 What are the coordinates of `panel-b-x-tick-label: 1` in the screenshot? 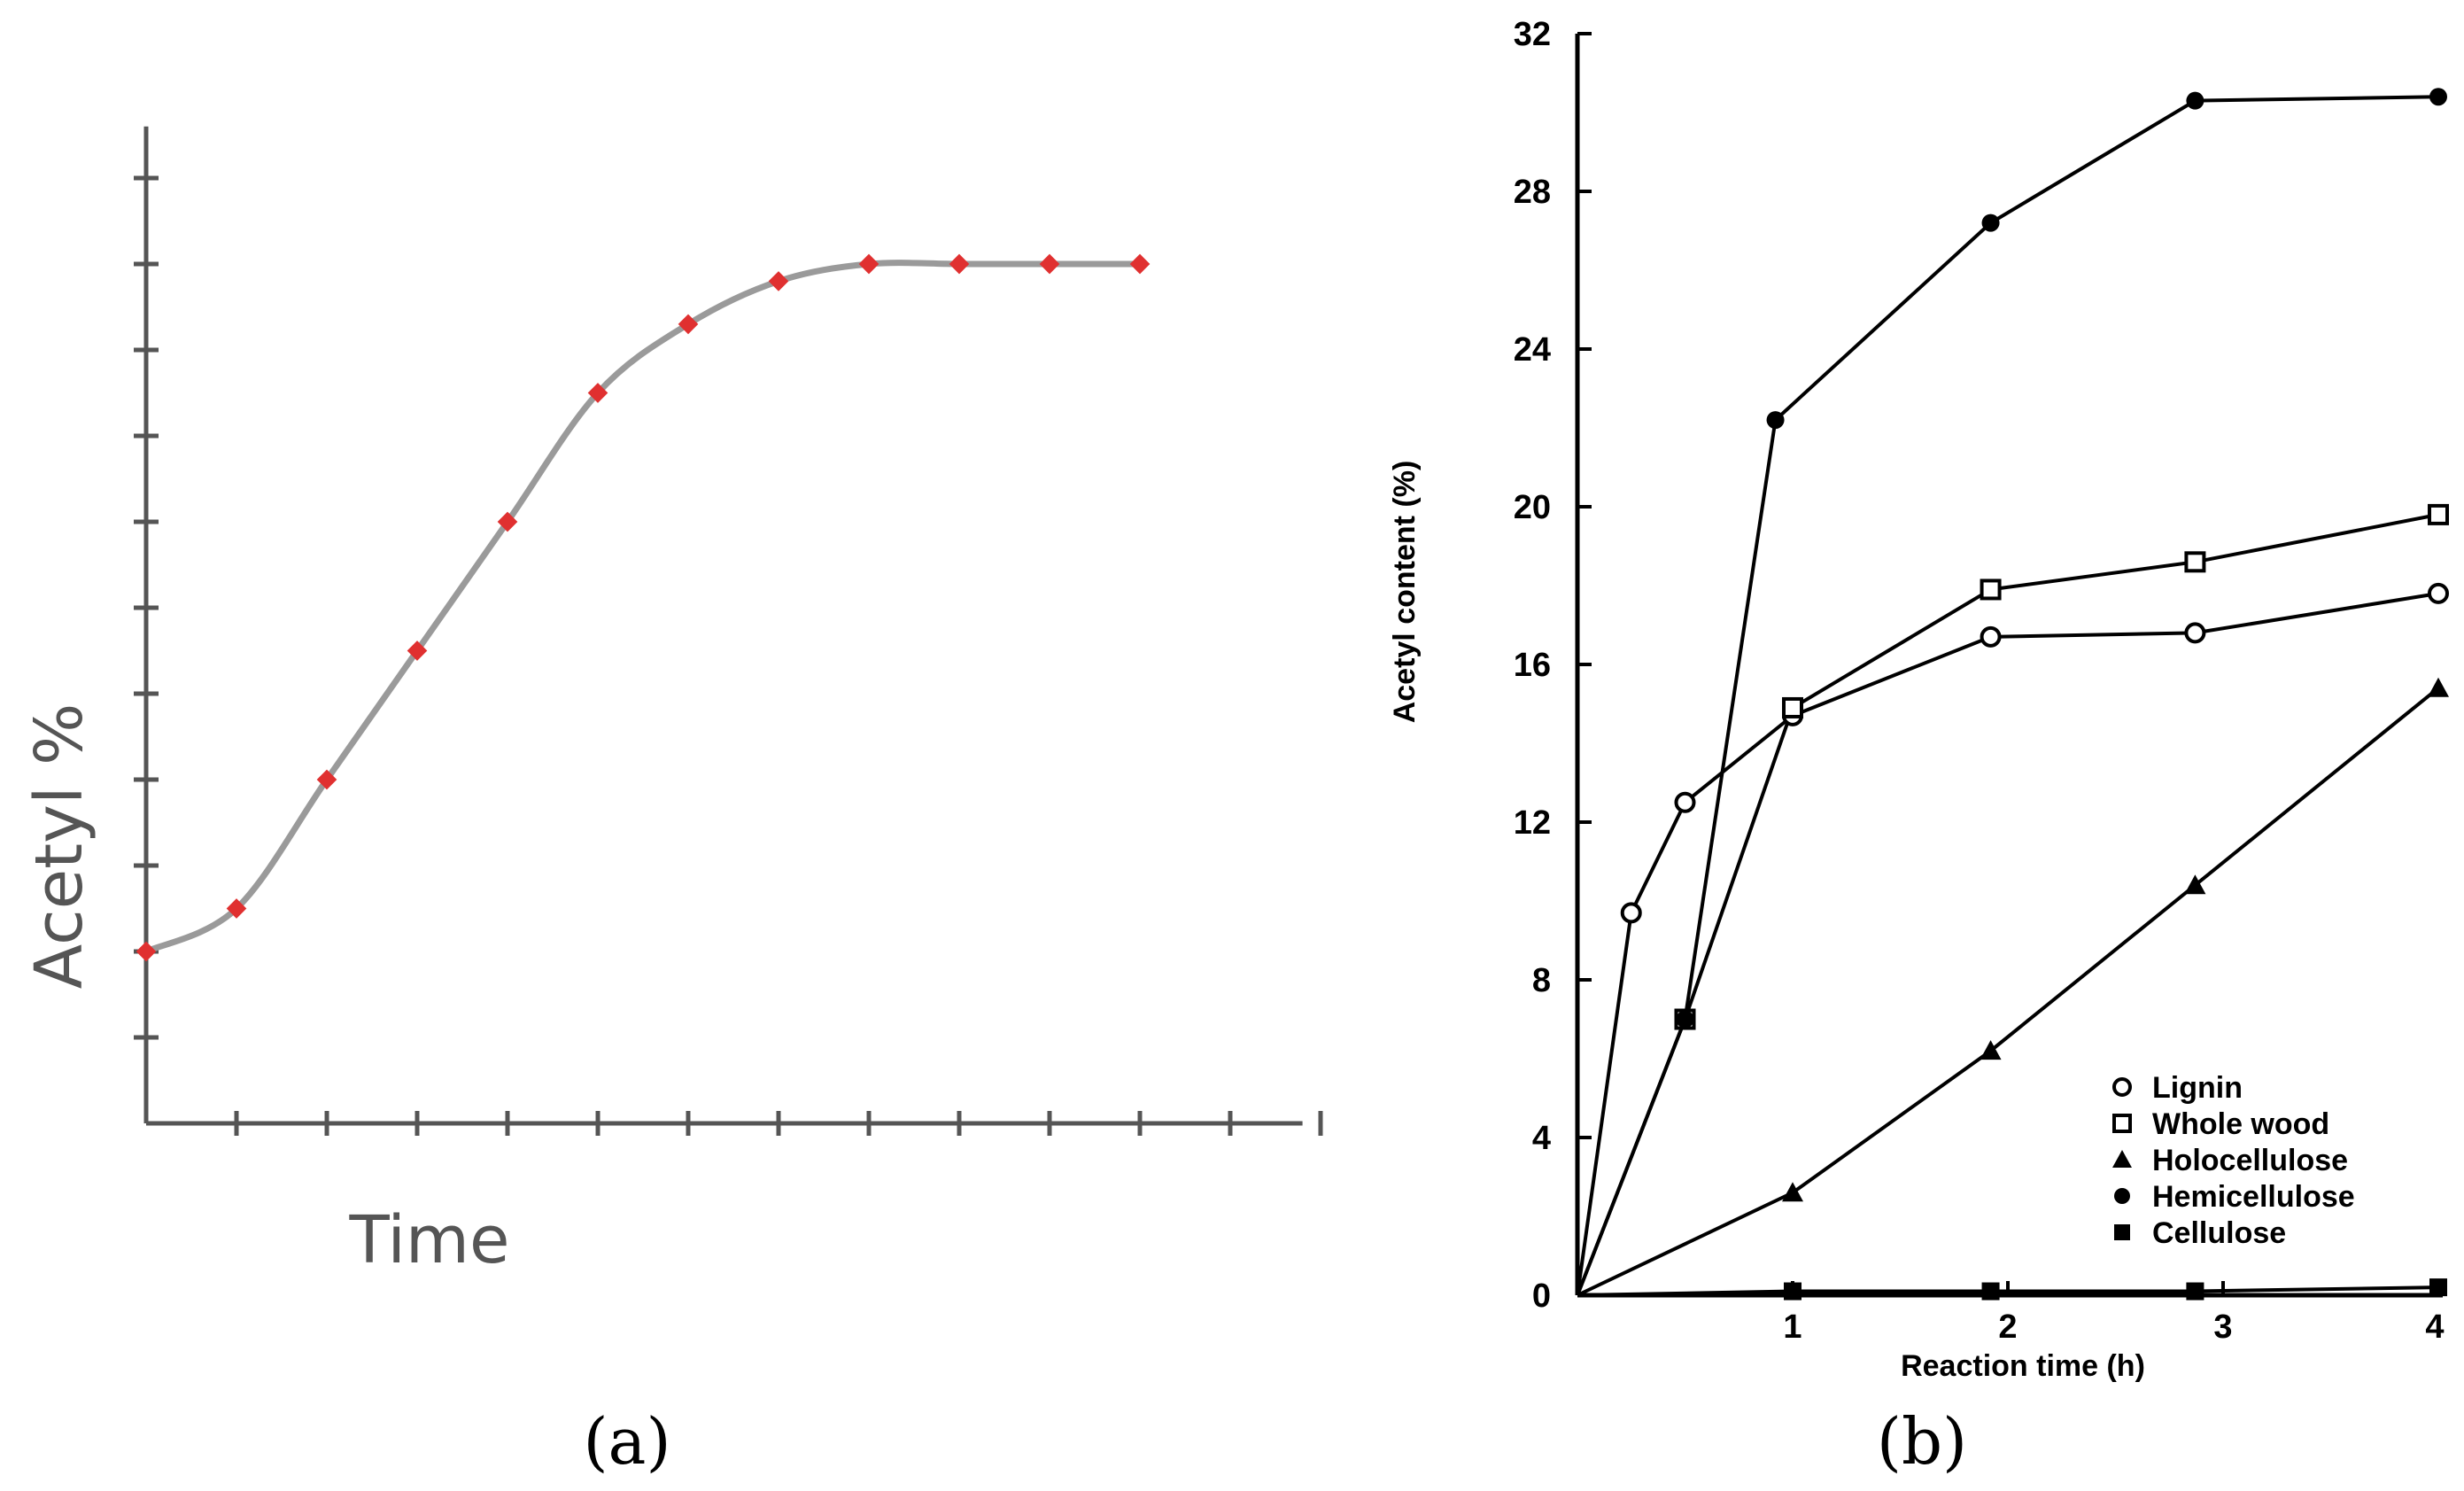 It's located at (1792, 1327).